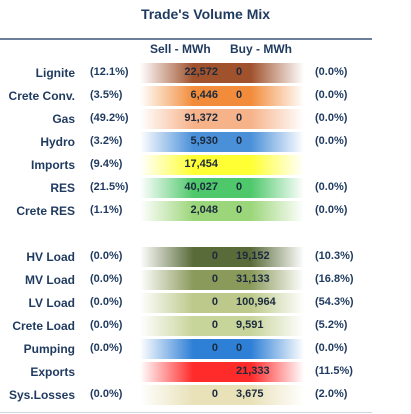 This screenshot has width=411, height=414. I want to click on sell-cell: 91,372, so click(181, 119).